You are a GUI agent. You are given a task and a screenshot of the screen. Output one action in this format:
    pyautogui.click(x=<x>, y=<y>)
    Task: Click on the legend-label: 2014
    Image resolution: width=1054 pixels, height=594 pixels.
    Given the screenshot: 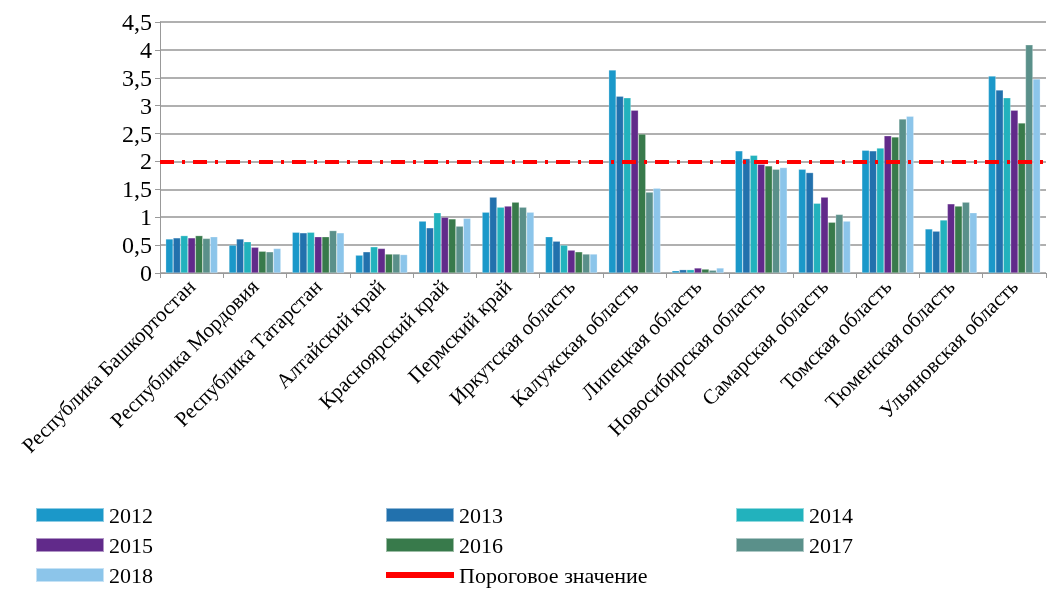 What is the action you would take?
    pyautogui.click(x=831, y=515)
    